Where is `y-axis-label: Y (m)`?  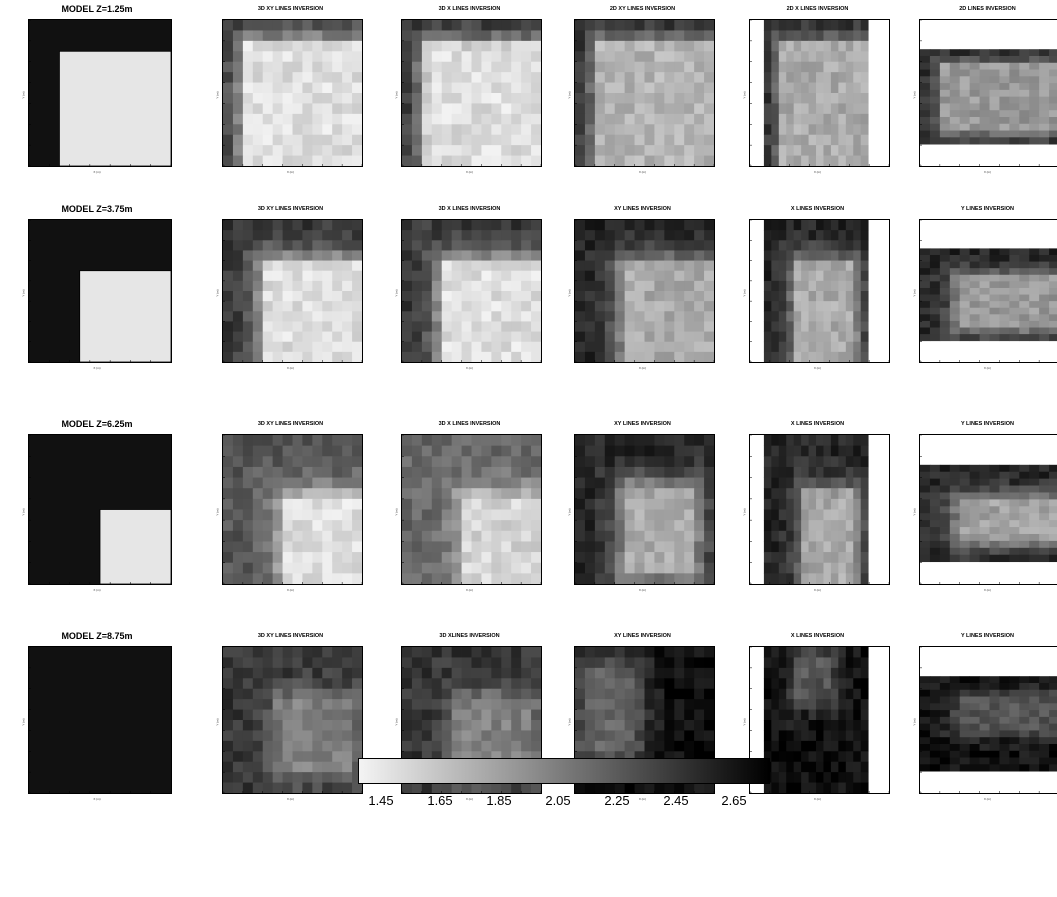 y-axis-label: Y (m) is located at coordinates (569, 95).